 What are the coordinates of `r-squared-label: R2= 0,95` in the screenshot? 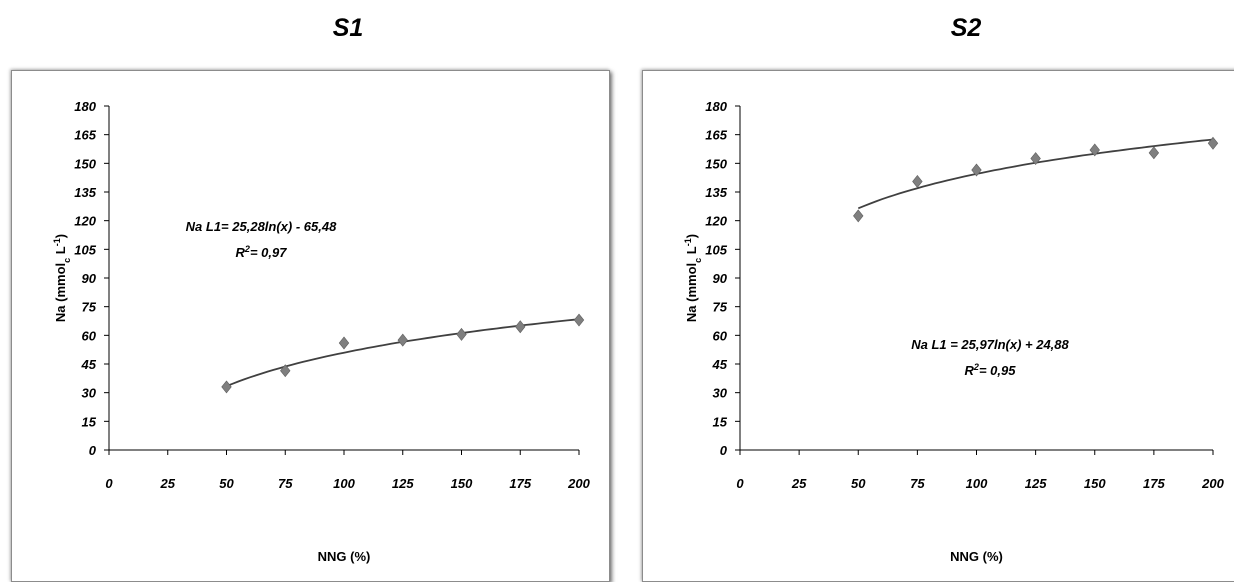 It's located at (991, 370).